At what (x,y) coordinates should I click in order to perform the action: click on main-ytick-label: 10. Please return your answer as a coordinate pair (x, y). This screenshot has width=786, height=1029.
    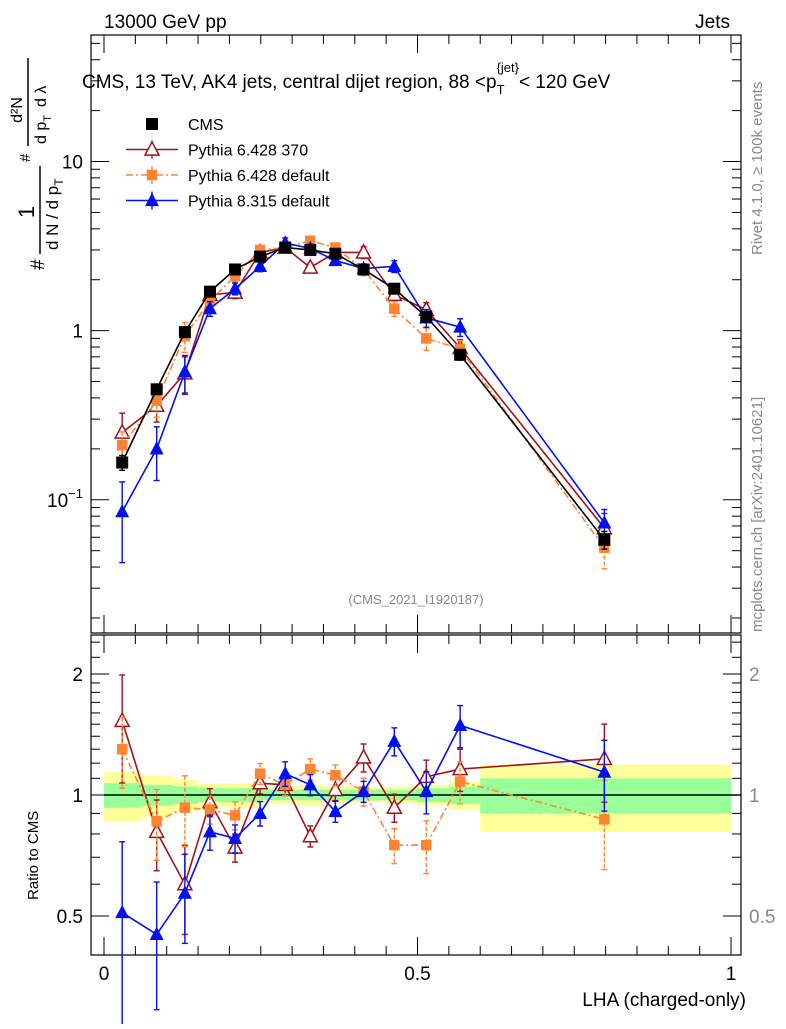
    Looking at the image, I should click on (72, 163).